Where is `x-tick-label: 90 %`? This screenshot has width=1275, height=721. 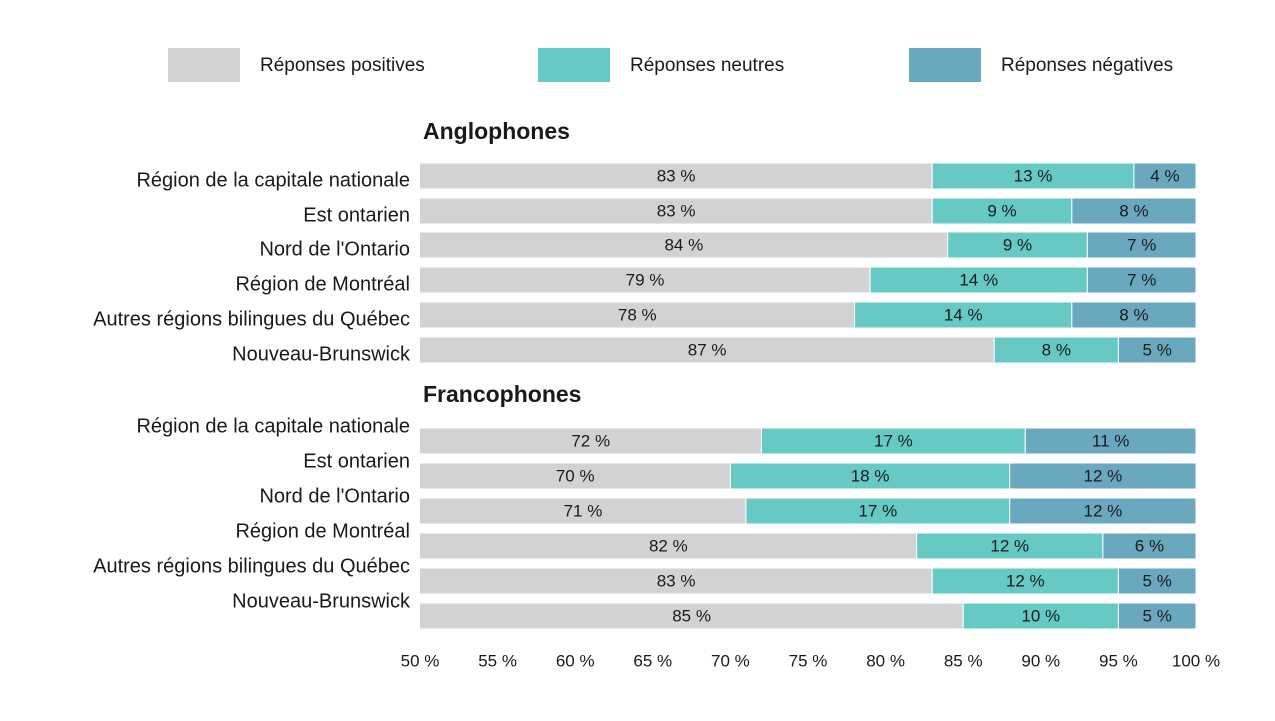 x-tick-label: 90 % is located at coordinates (1040, 660).